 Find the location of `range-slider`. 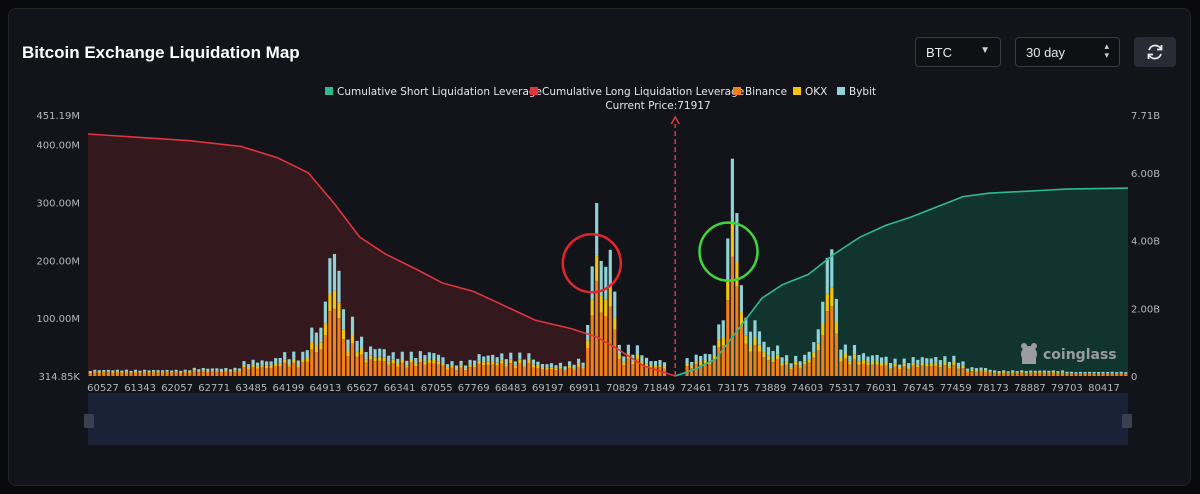

range-slider is located at coordinates (608, 419).